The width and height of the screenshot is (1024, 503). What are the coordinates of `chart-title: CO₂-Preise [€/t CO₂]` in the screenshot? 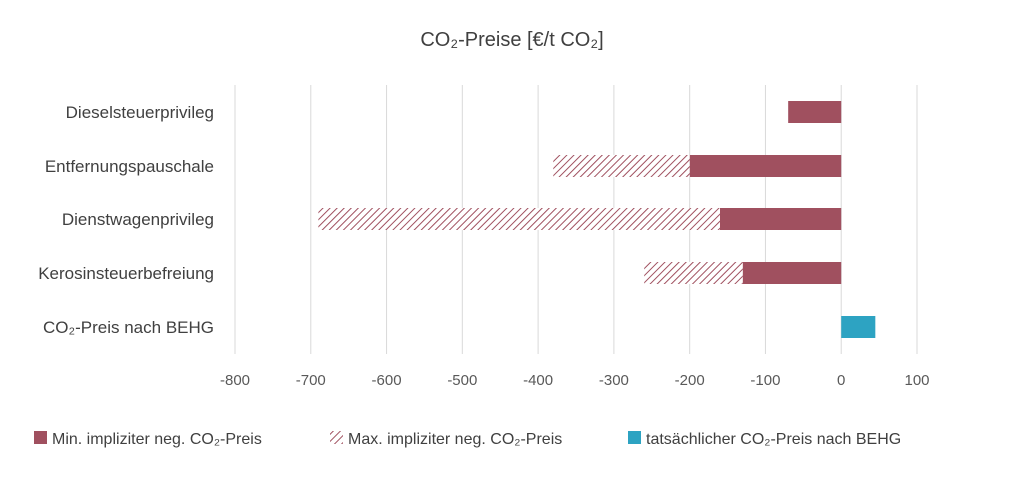 It's located at (511, 40).